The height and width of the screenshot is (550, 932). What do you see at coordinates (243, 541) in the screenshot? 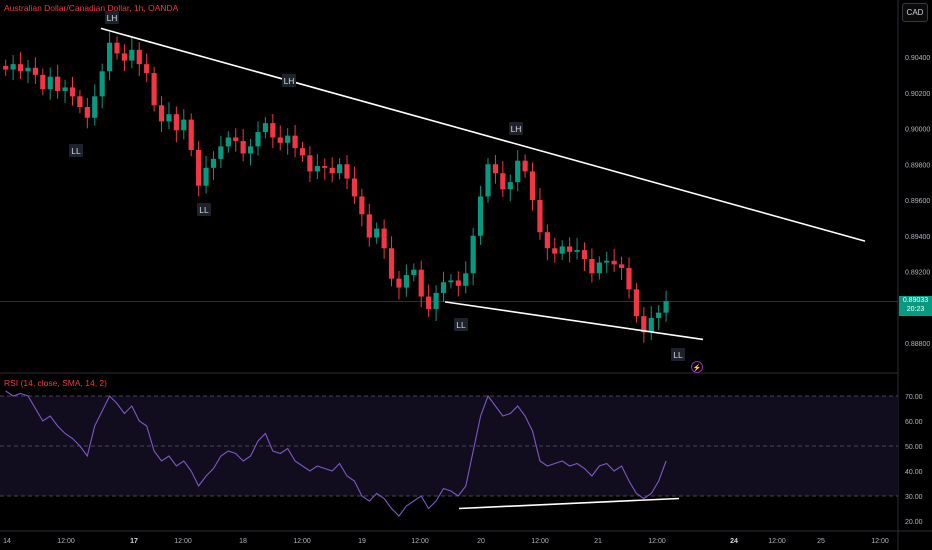
I see `time-tick-label: 18` at bounding box center [243, 541].